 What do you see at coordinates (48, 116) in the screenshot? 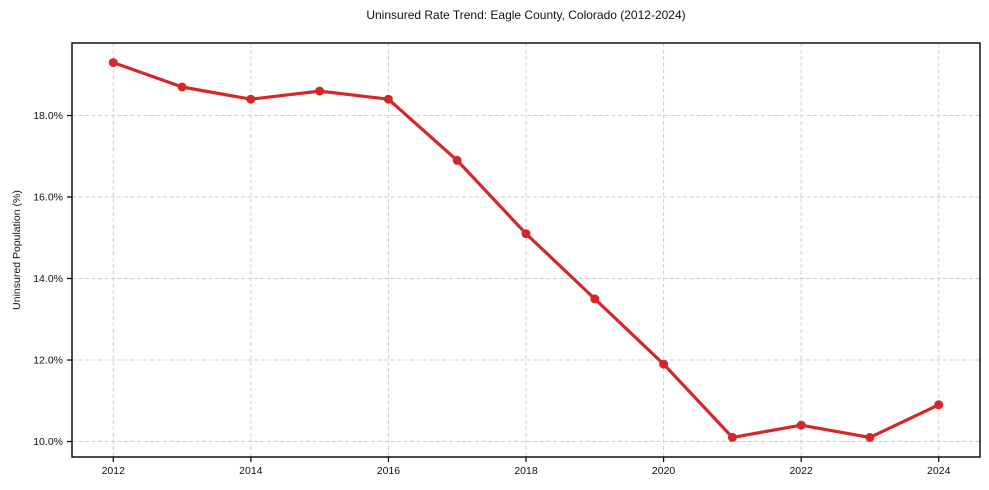
I see `y-tick-label: 18.0%` at bounding box center [48, 116].